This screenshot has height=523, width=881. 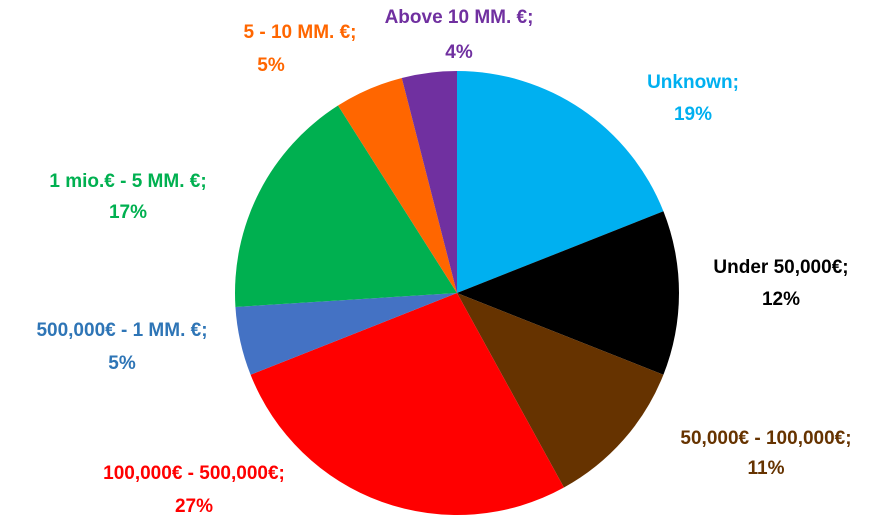 What do you see at coordinates (459, 17) in the screenshot?
I see `slice-label: Above 10 MM. €;` at bounding box center [459, 17].